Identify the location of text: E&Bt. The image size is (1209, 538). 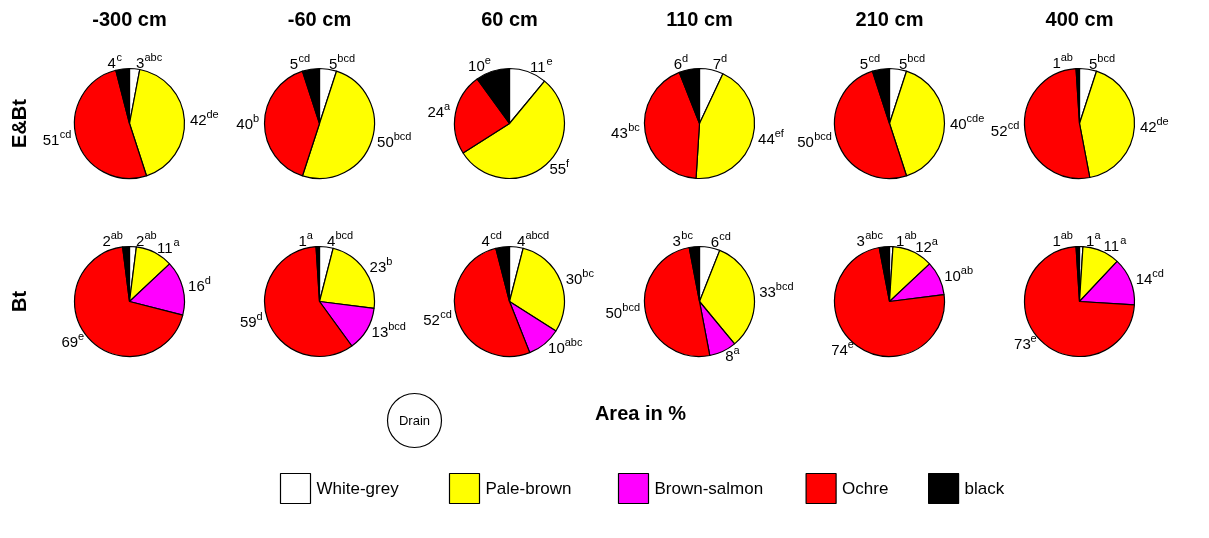
(18, 123).